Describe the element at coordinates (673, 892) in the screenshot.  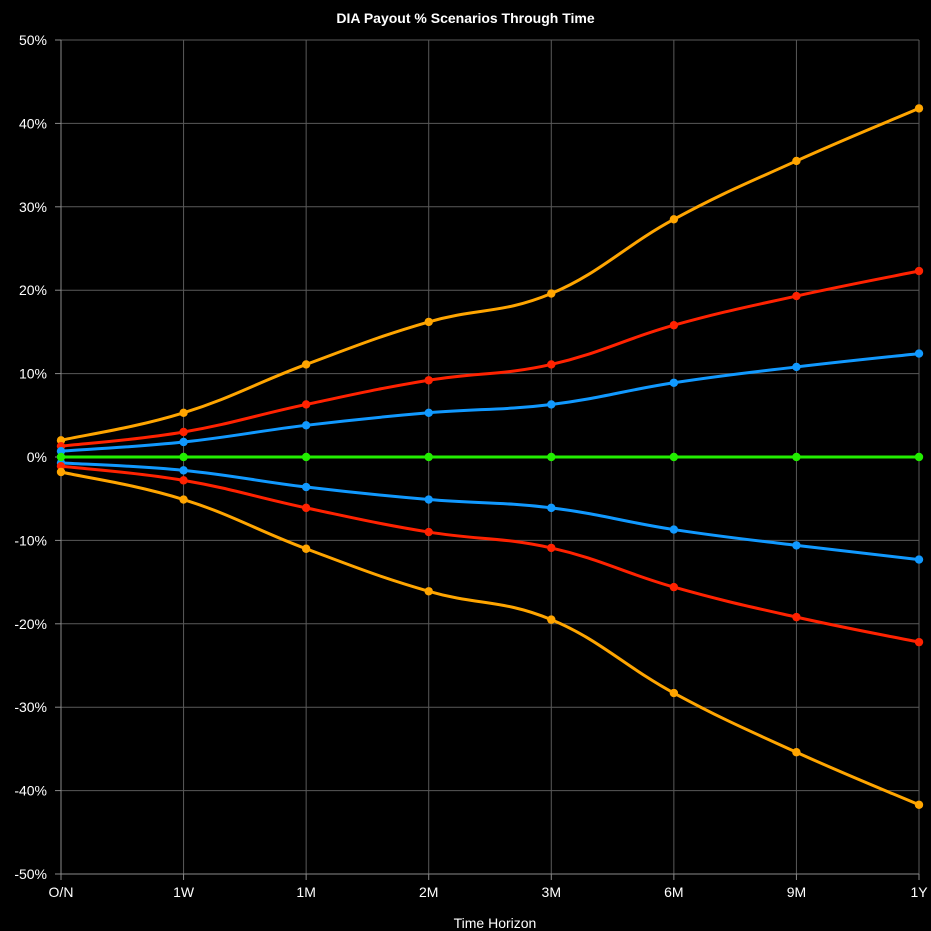
I see `x-tick-label: 6M` at that location.